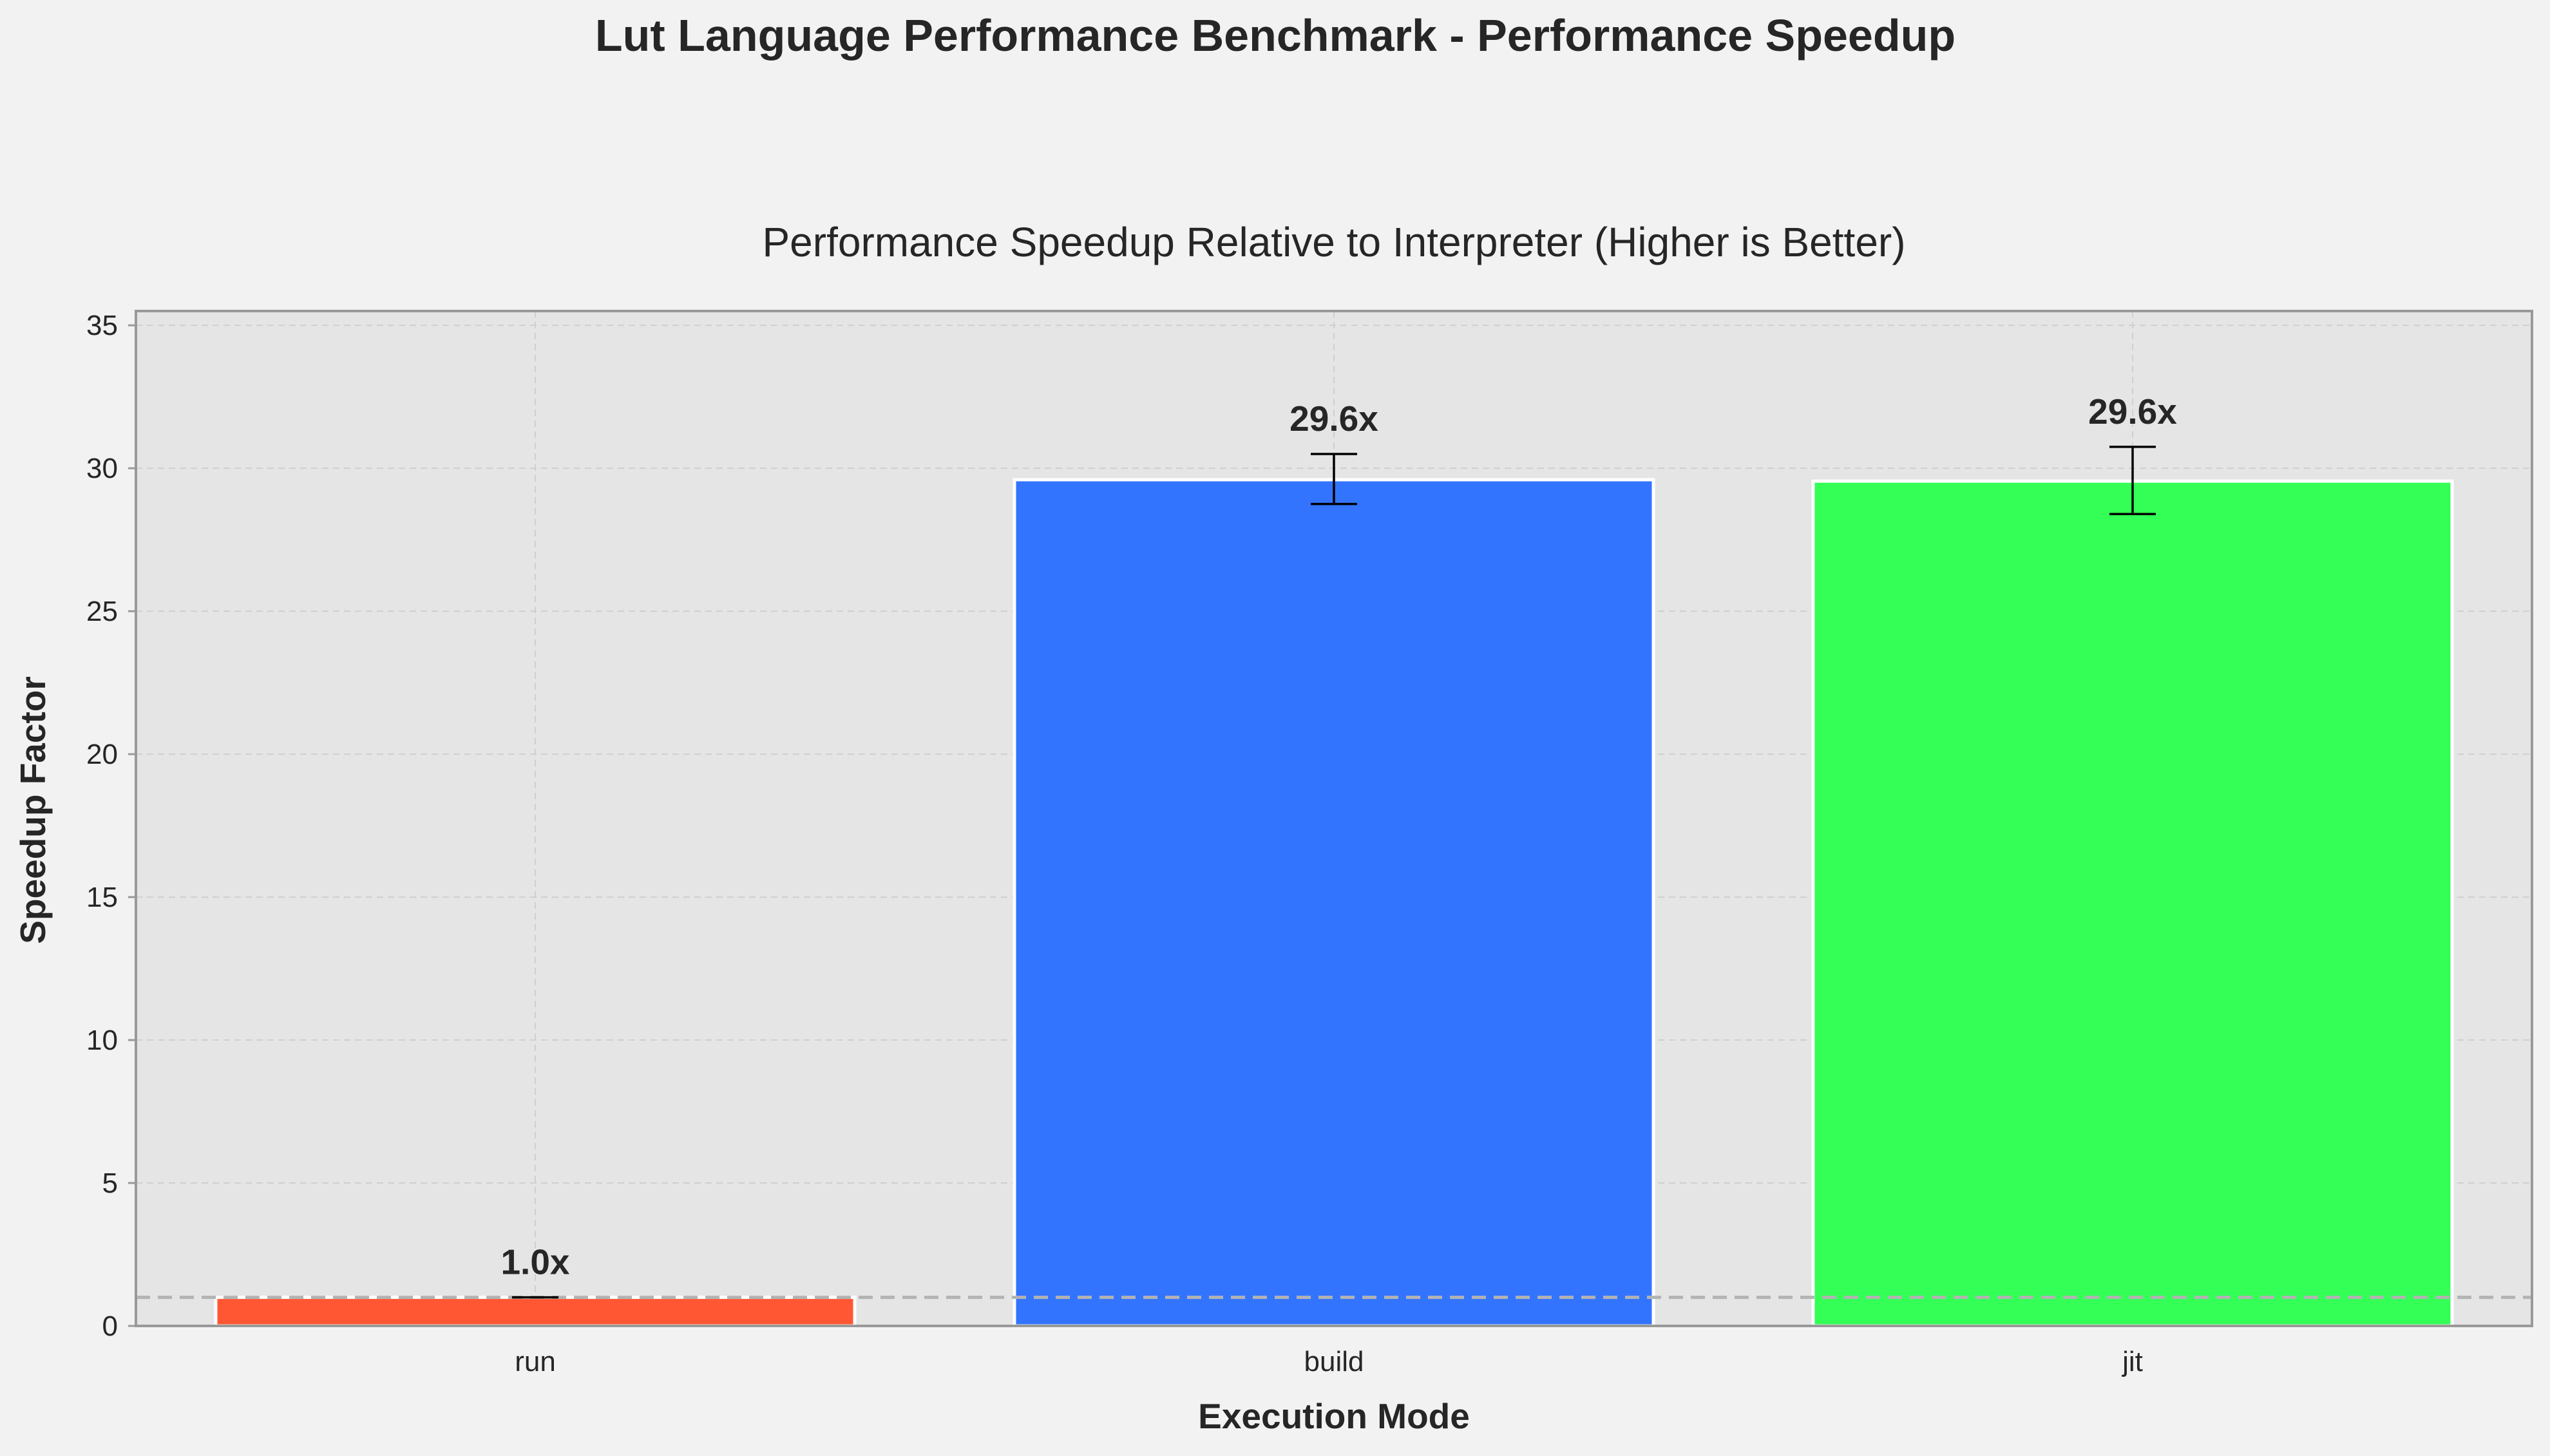 This screenshot has height=1456, width=2550. What do you see at coordinates (33, 810) in the screenshot?
I see `y-axis-label: Speedup Factor` at bounding box center [33, 810].